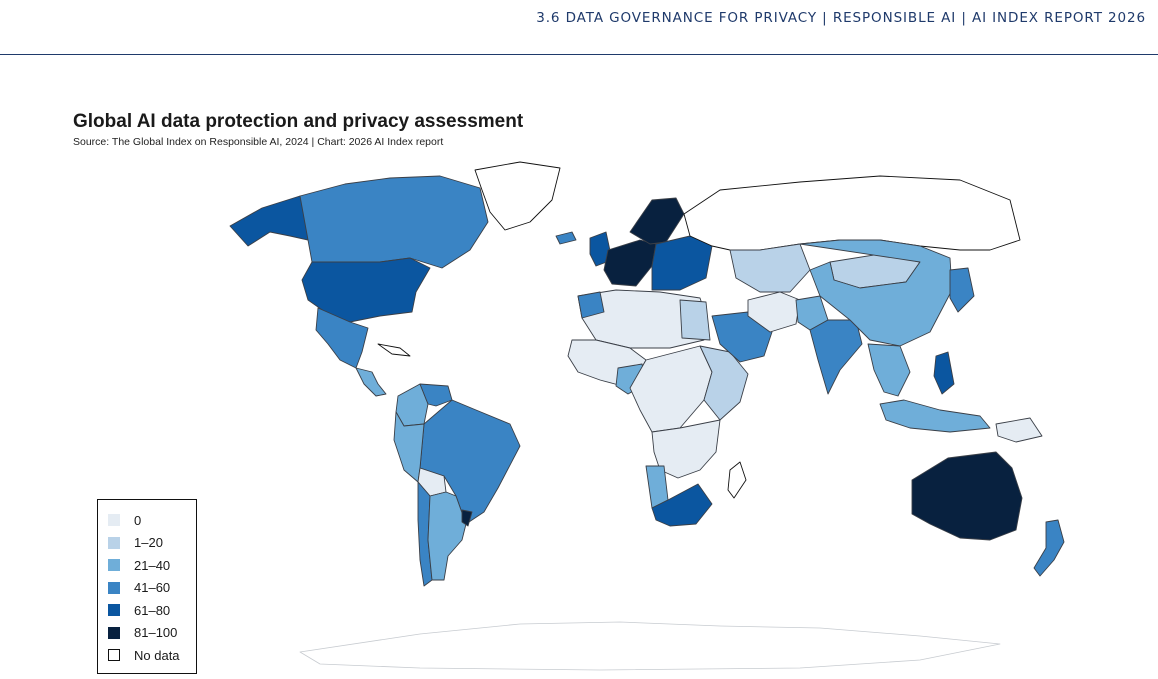 Image resolution: width=1158 pixels, height=679 pixels. What do you see at coordinates (695, 320) in the screenshot?
I see `region-egypt` at bounding box center [695, 320].